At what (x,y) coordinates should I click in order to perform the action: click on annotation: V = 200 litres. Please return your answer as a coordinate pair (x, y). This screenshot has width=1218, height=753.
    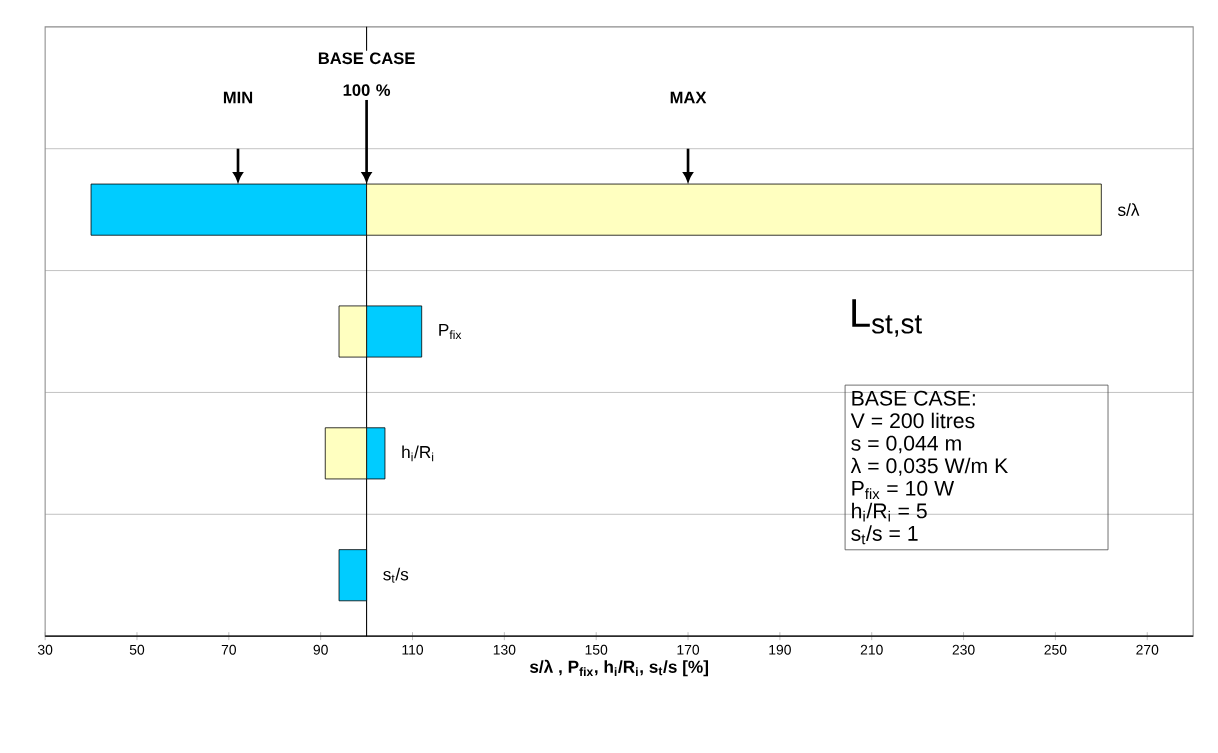
    Looking at the image, I should click on (912, 420).